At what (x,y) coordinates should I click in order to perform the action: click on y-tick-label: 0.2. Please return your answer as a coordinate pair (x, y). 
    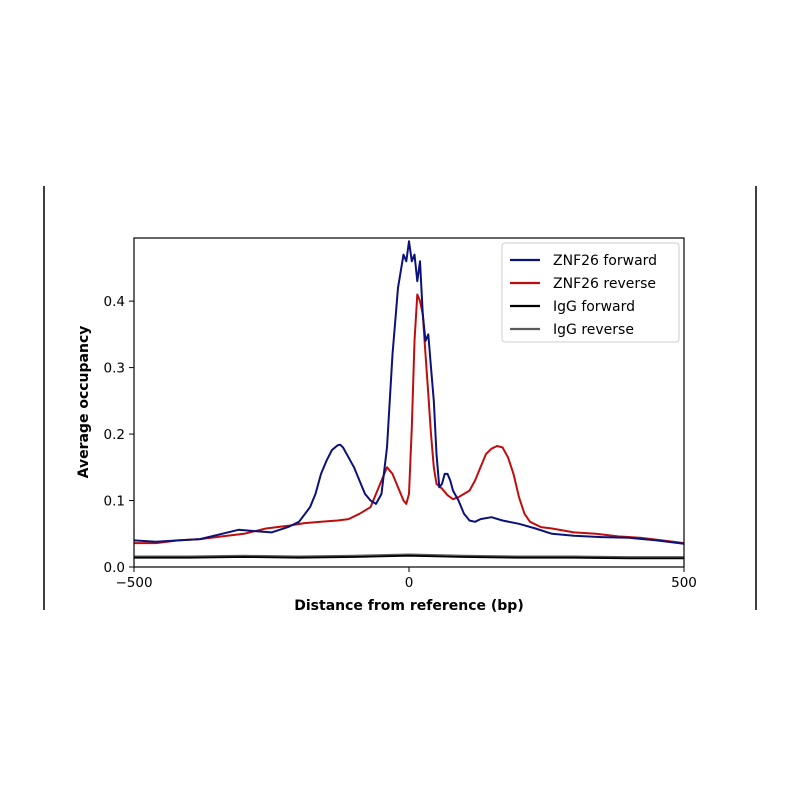
    Looking at the image, I should click on (114, 435).